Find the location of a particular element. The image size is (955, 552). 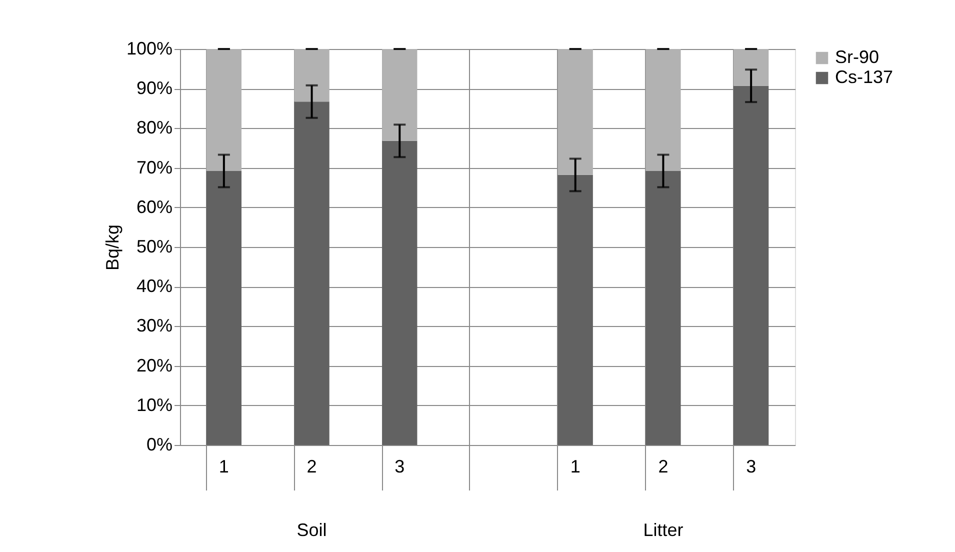

legend-label: Cs-137 is located at coordinates (864, 77).